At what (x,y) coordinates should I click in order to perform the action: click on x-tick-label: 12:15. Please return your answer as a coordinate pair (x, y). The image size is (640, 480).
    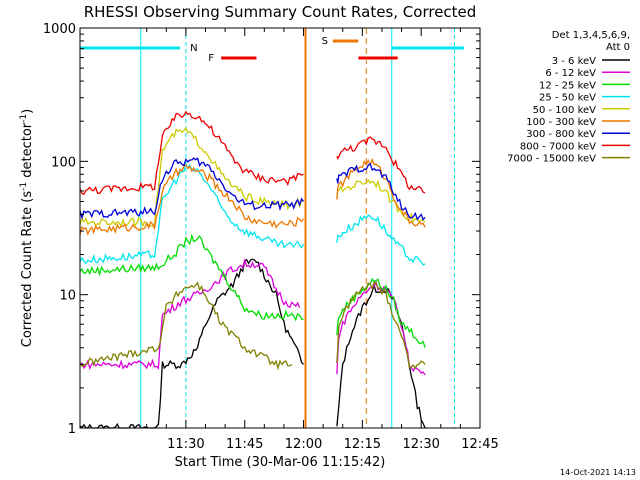
    Looking at the image, I should click on (362, 444).